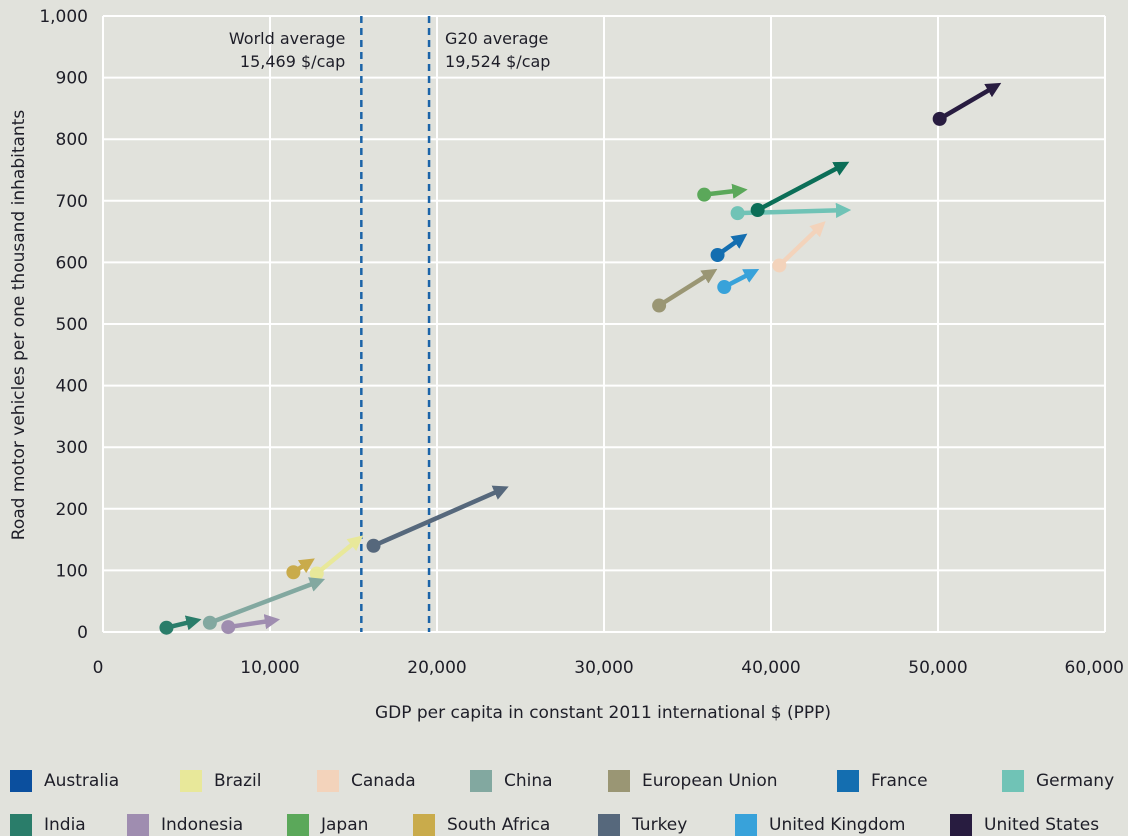  I want to click on legend-item-china: China, so click(511, 781).